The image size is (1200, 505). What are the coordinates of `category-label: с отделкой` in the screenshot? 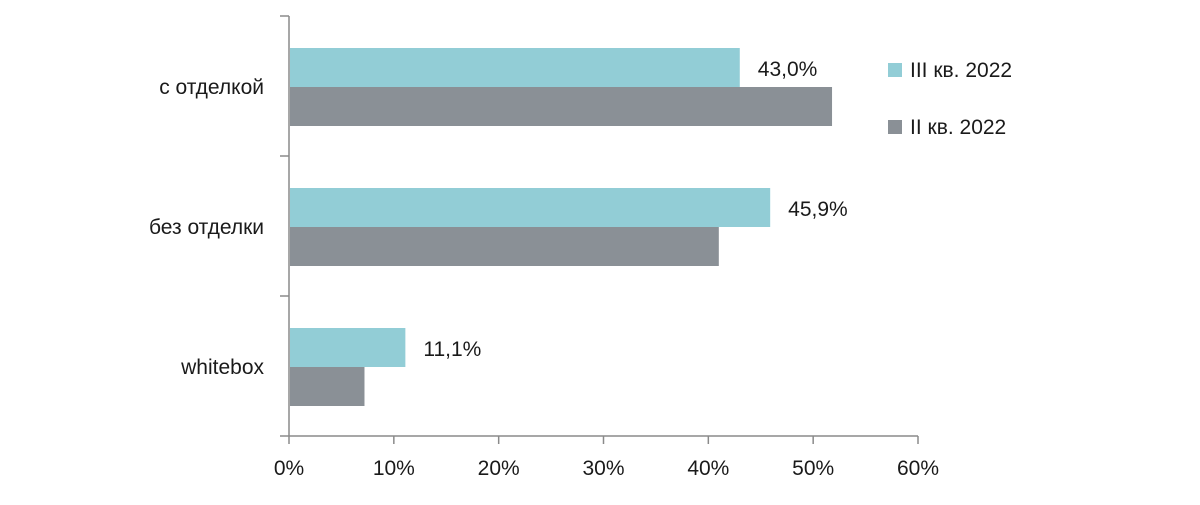 It's located at (211, 87).